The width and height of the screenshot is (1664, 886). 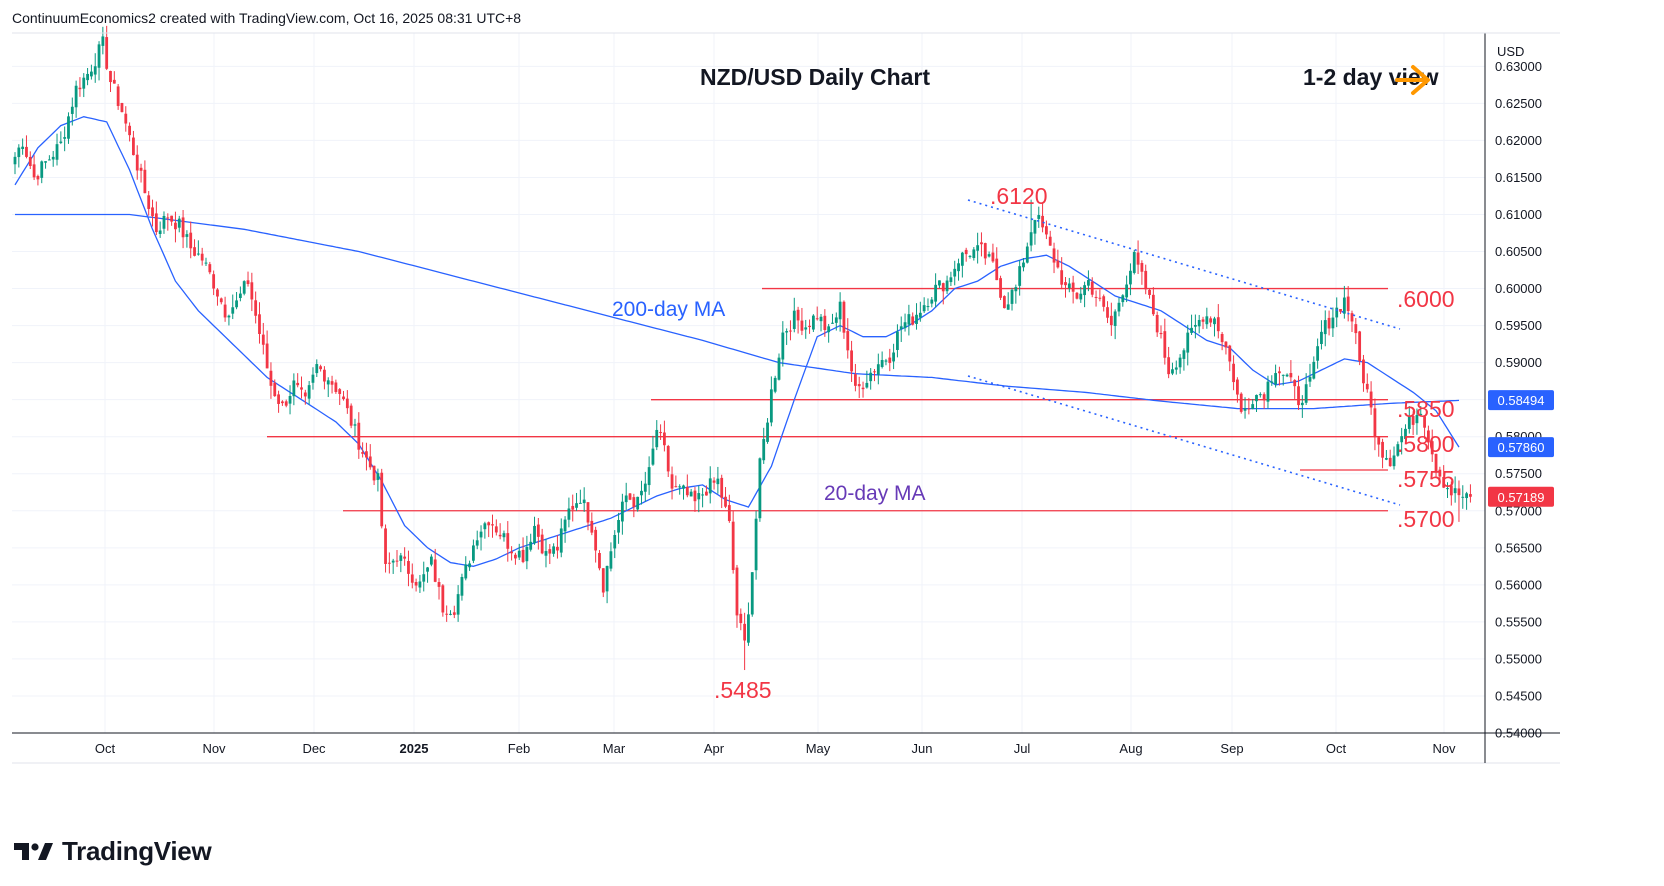 I want to click on x-tick-label: Feb, so click(x=519, y=748).